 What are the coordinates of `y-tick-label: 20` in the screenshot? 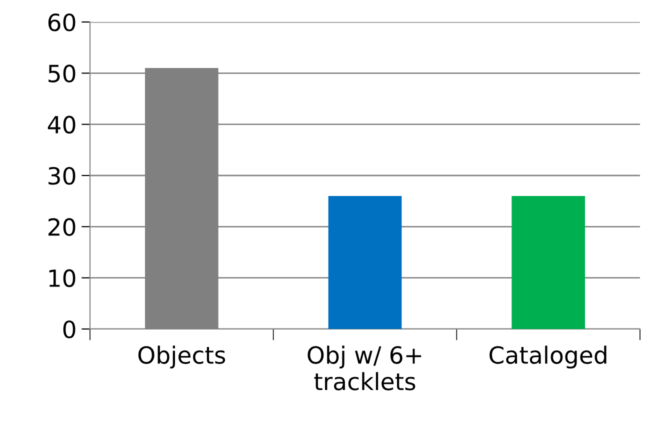 It's located at (62, 227).